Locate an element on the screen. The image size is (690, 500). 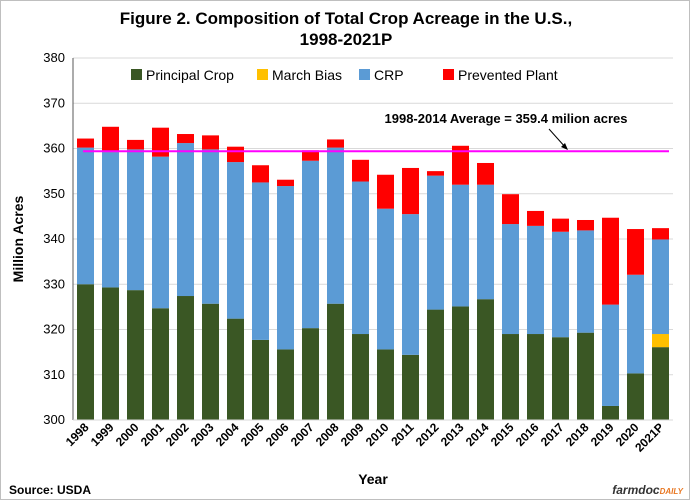
x-tick-label: 2003 is located at coordinates (202, 434).